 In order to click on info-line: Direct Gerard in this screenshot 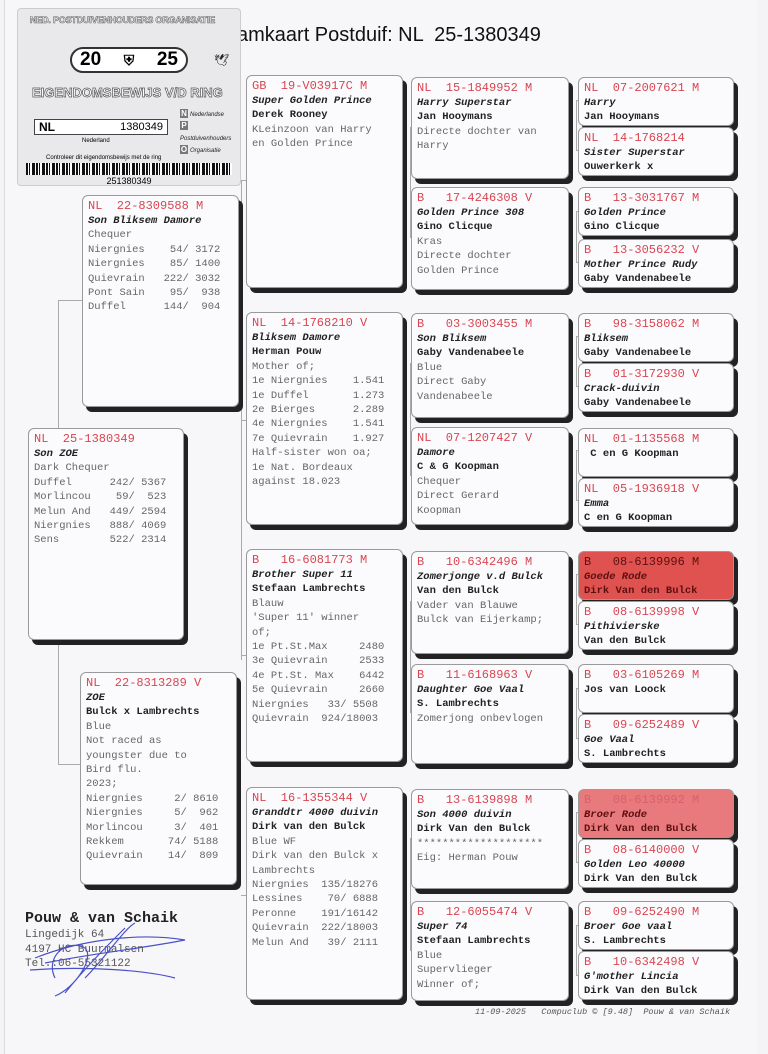, I will do `click(458, 496)`.